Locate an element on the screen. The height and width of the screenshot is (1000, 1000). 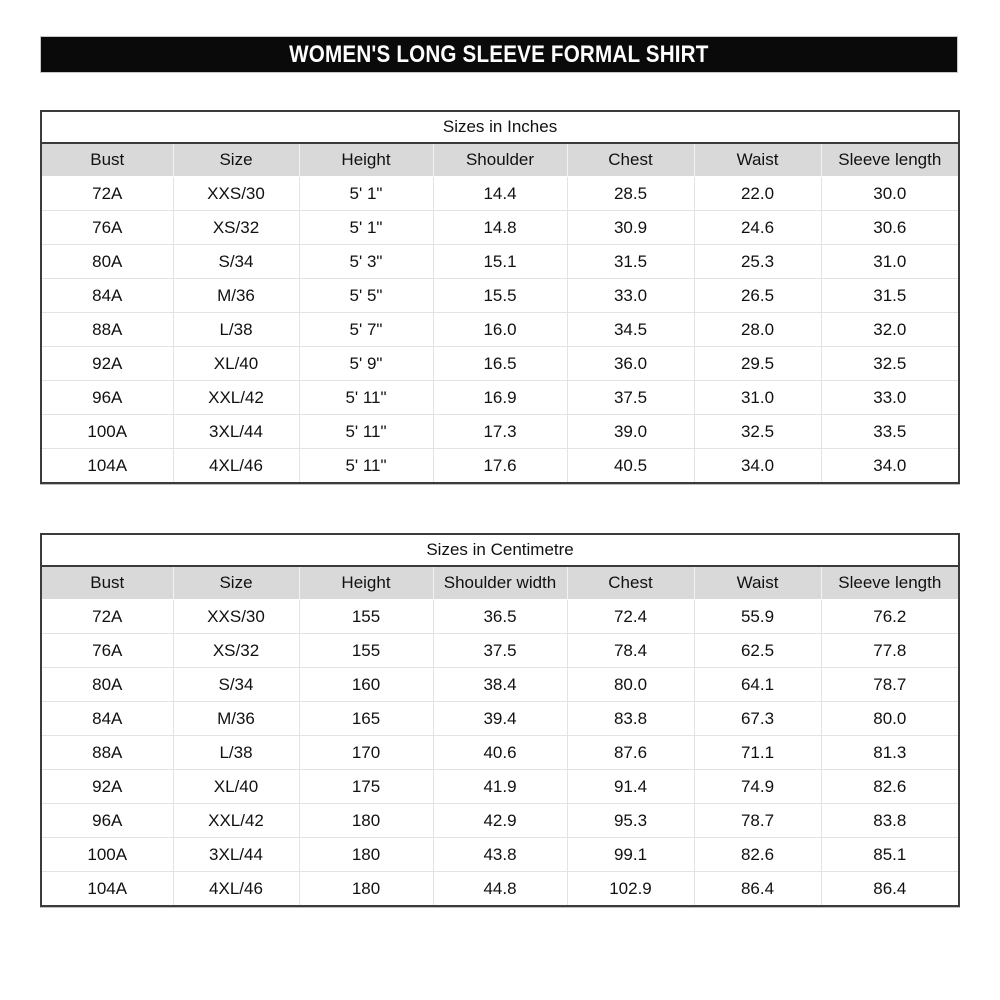
table-cell: 175 is located at coordinates (366, 786).